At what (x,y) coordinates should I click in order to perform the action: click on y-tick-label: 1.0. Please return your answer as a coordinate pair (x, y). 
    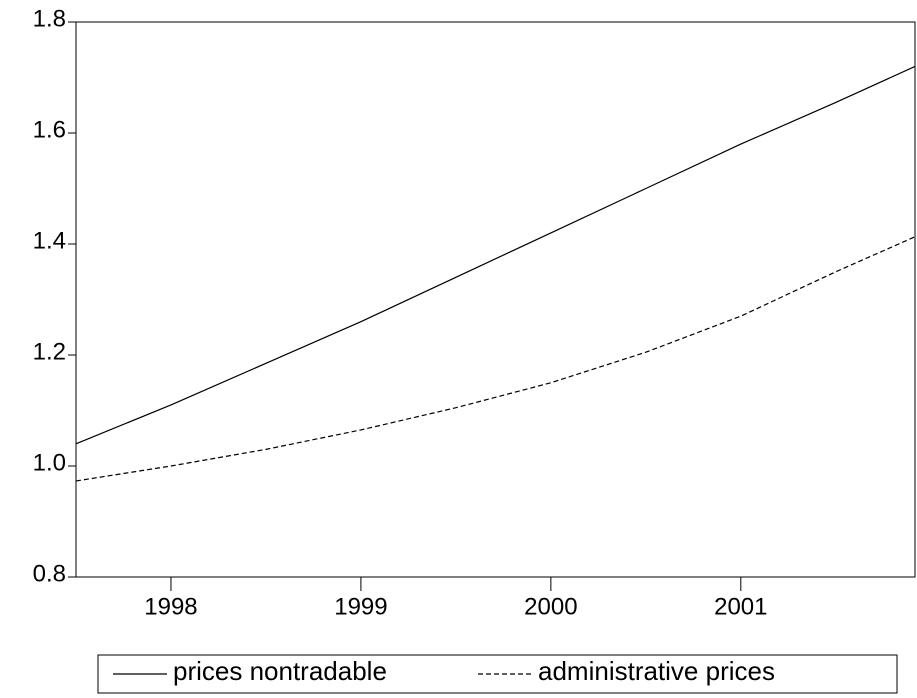
    Looking at the image, I should click on (49, 462).